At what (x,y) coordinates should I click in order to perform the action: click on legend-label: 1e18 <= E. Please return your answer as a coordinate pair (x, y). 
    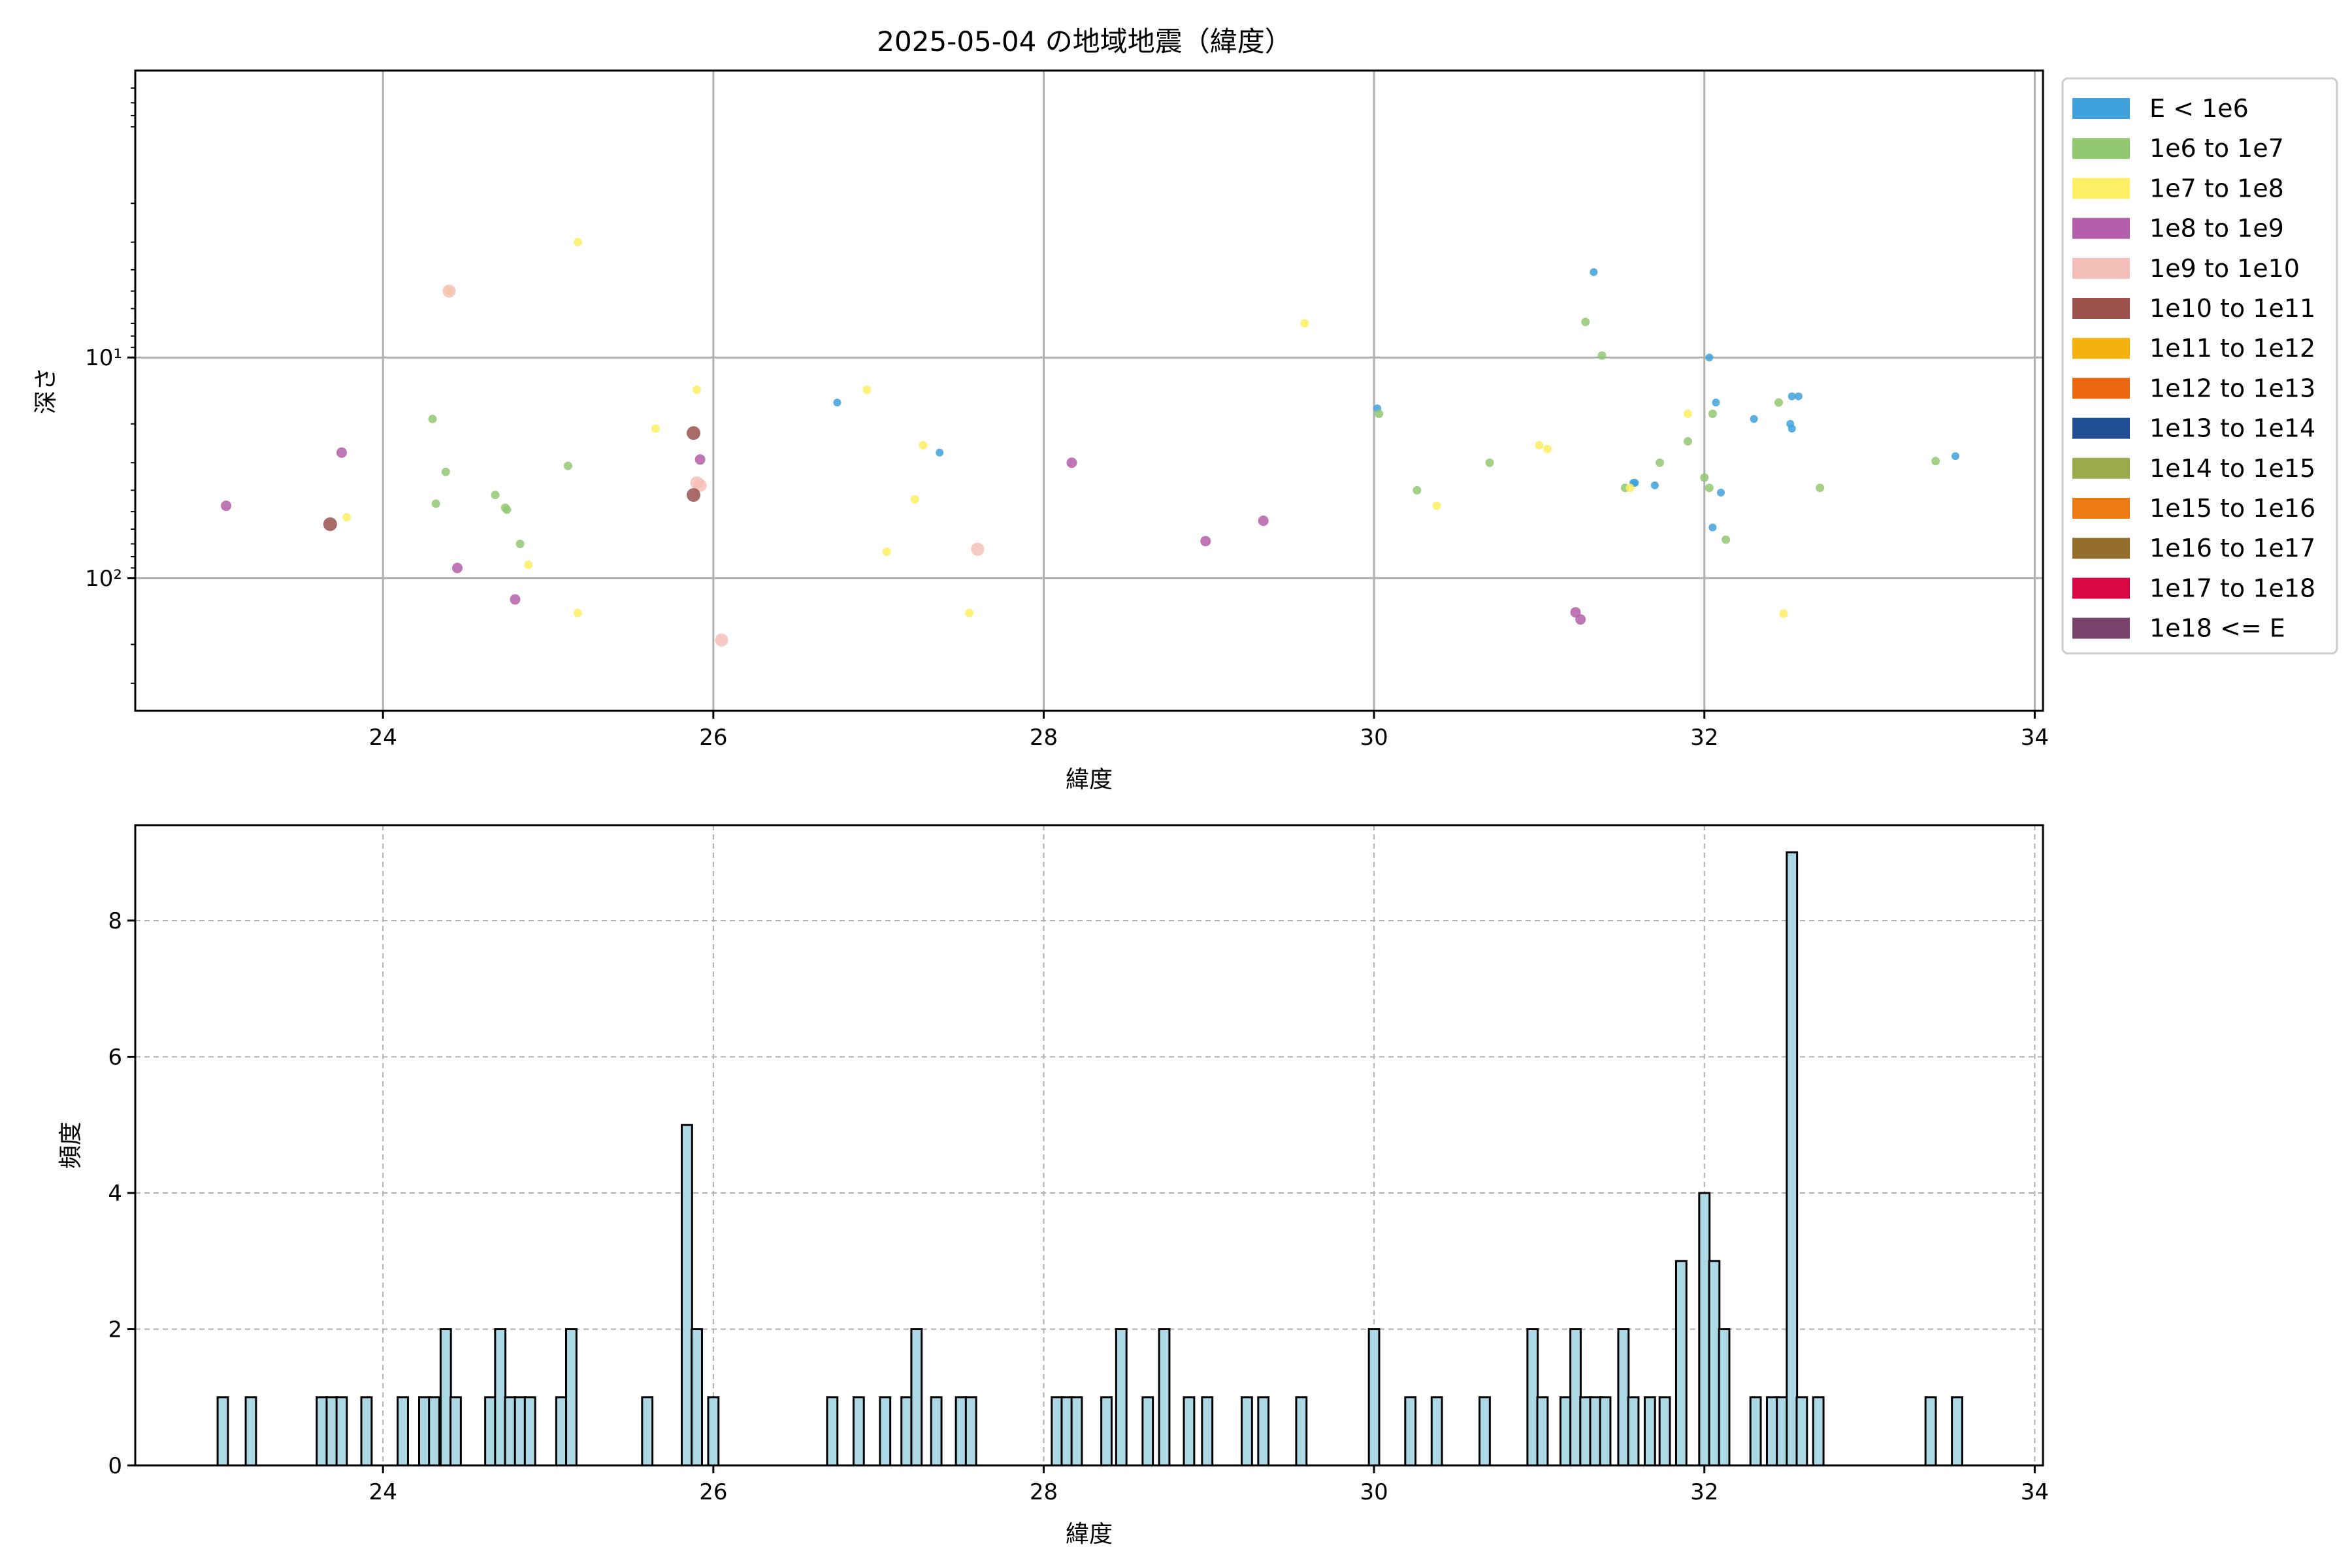
    Looking at the image, I should click on (2217, 628).